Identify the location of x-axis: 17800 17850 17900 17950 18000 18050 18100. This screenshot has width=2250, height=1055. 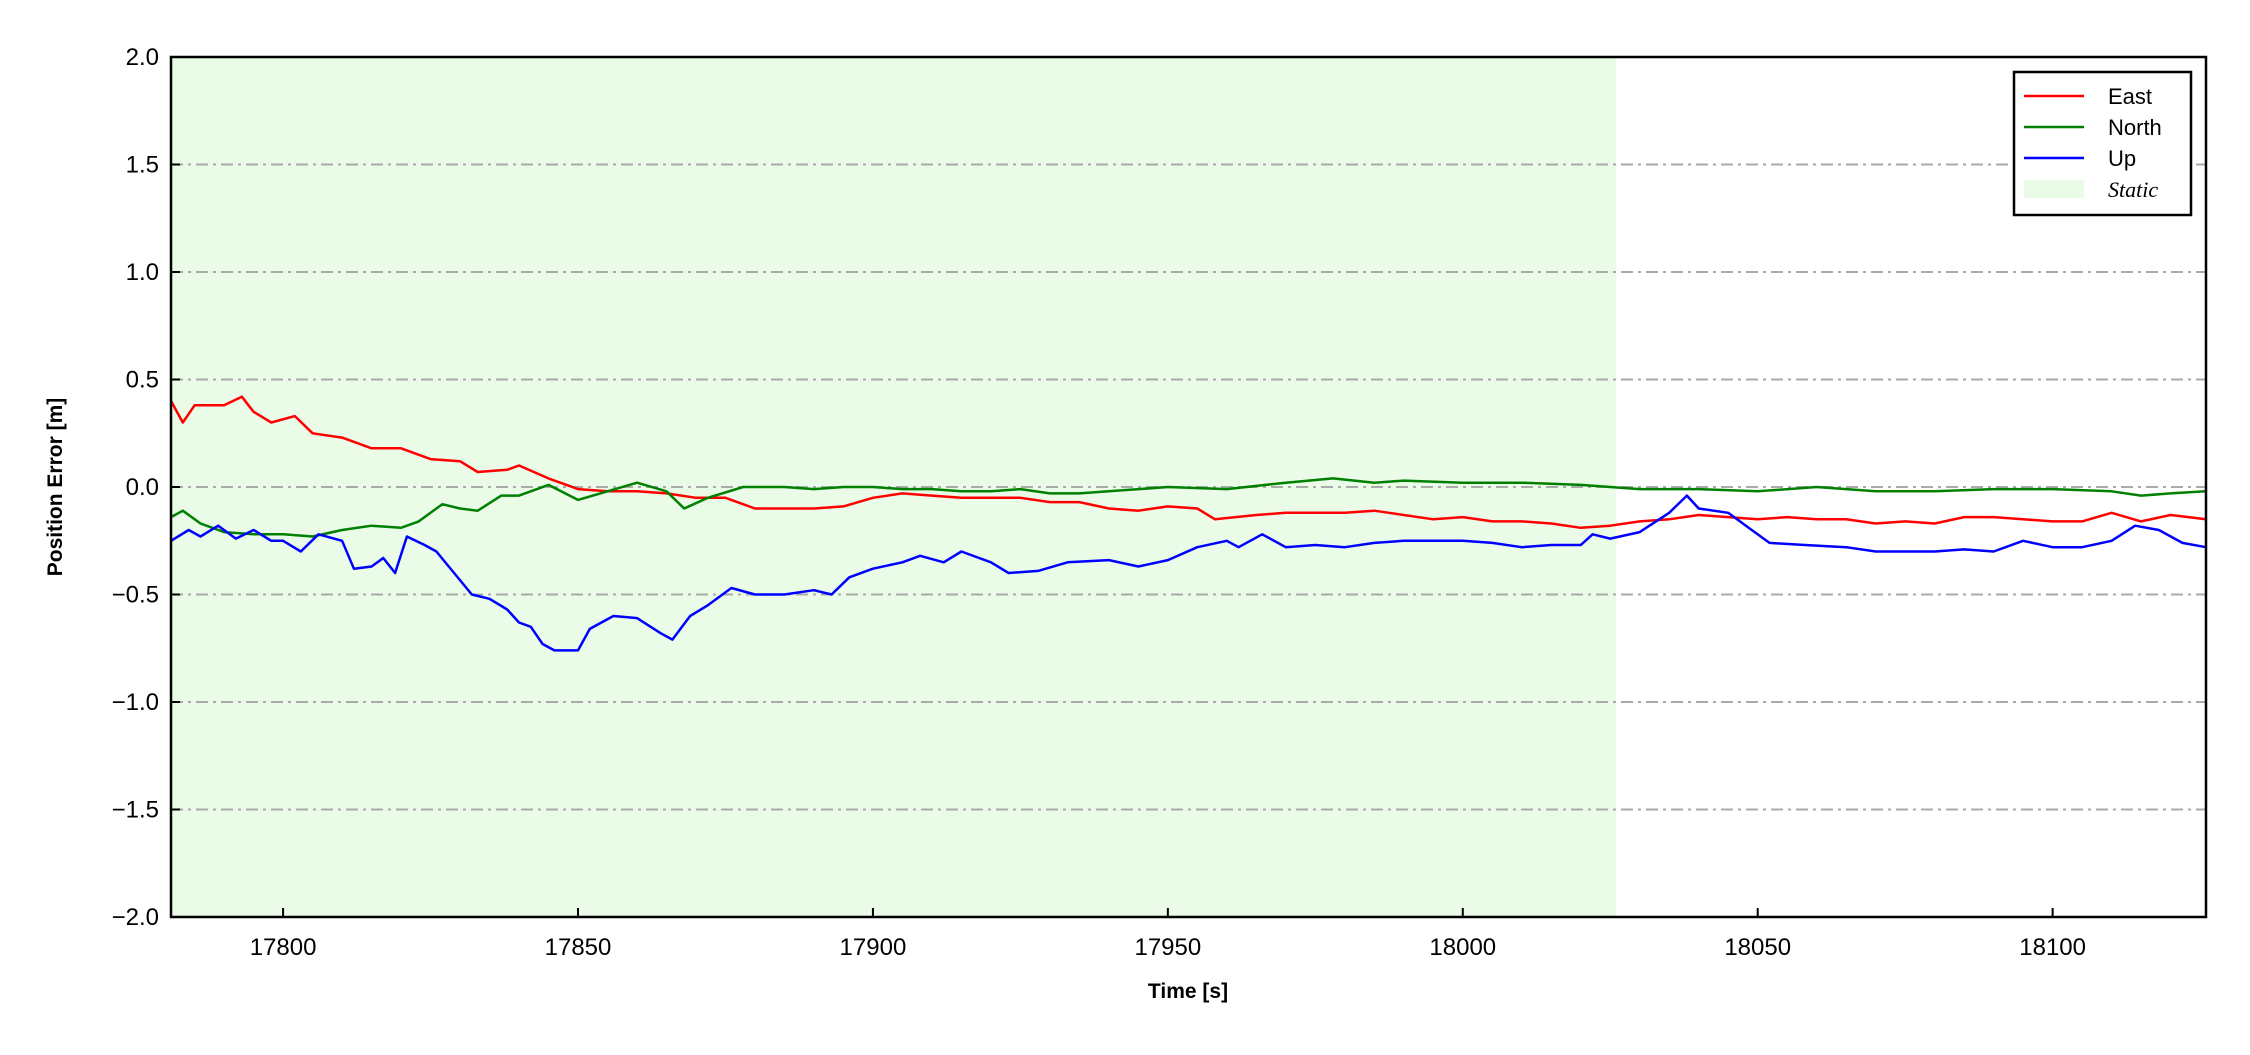
(1168, 934).